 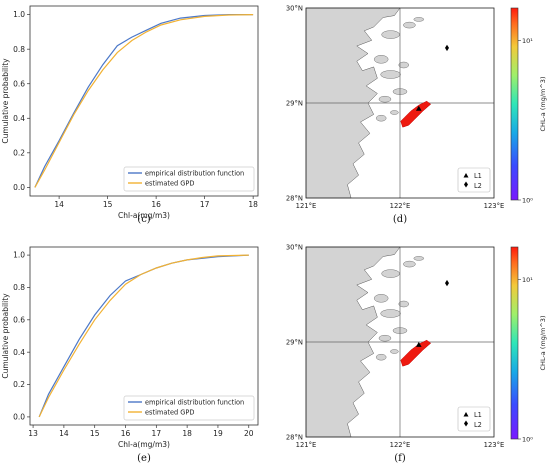 I want to click on panel-caption: (c), so click(x=144, y=219).